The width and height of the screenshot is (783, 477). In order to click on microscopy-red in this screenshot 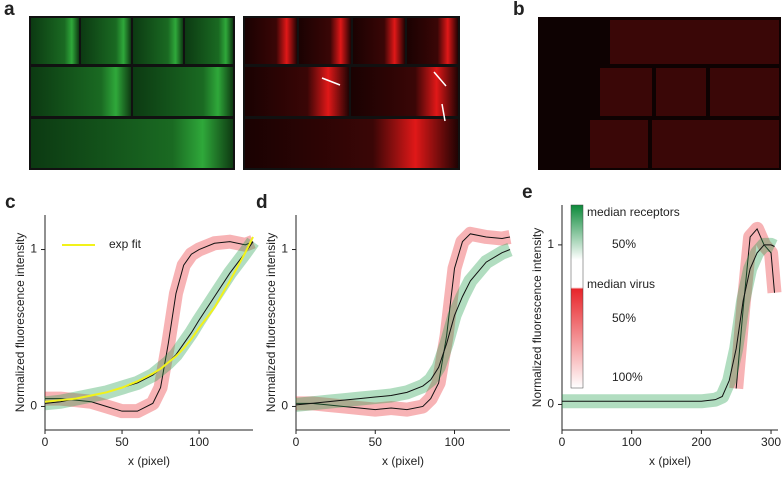, I will do `click(351, 93)`.